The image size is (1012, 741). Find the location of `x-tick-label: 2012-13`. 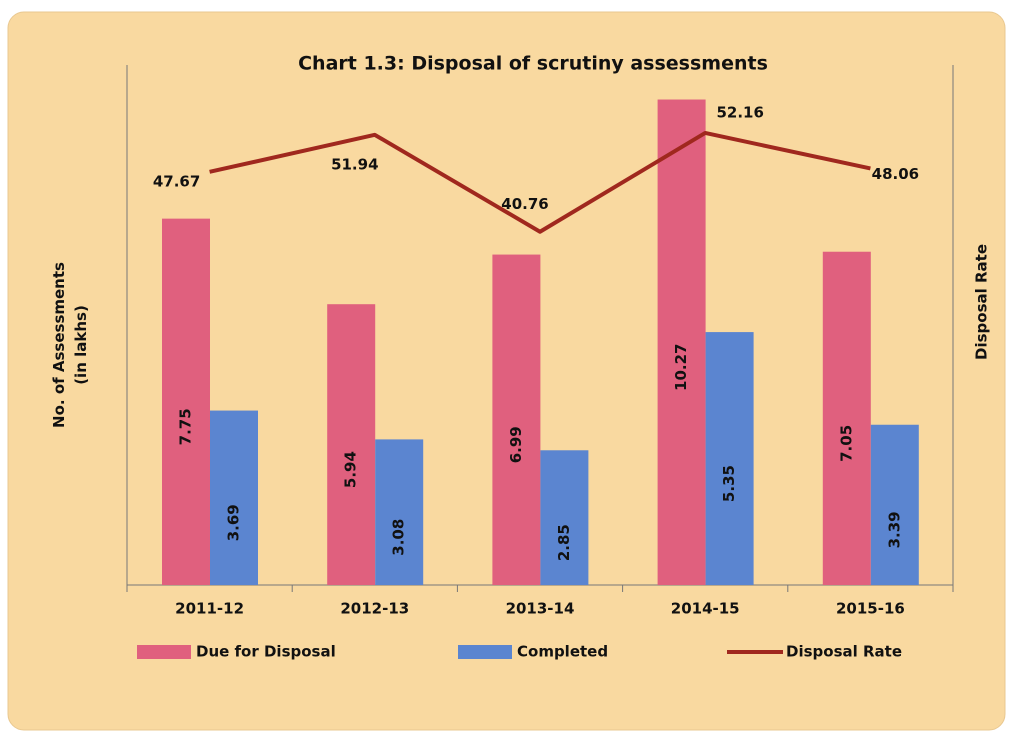

x-tick-label: 2012-13 is located at coordinates (374, 609).